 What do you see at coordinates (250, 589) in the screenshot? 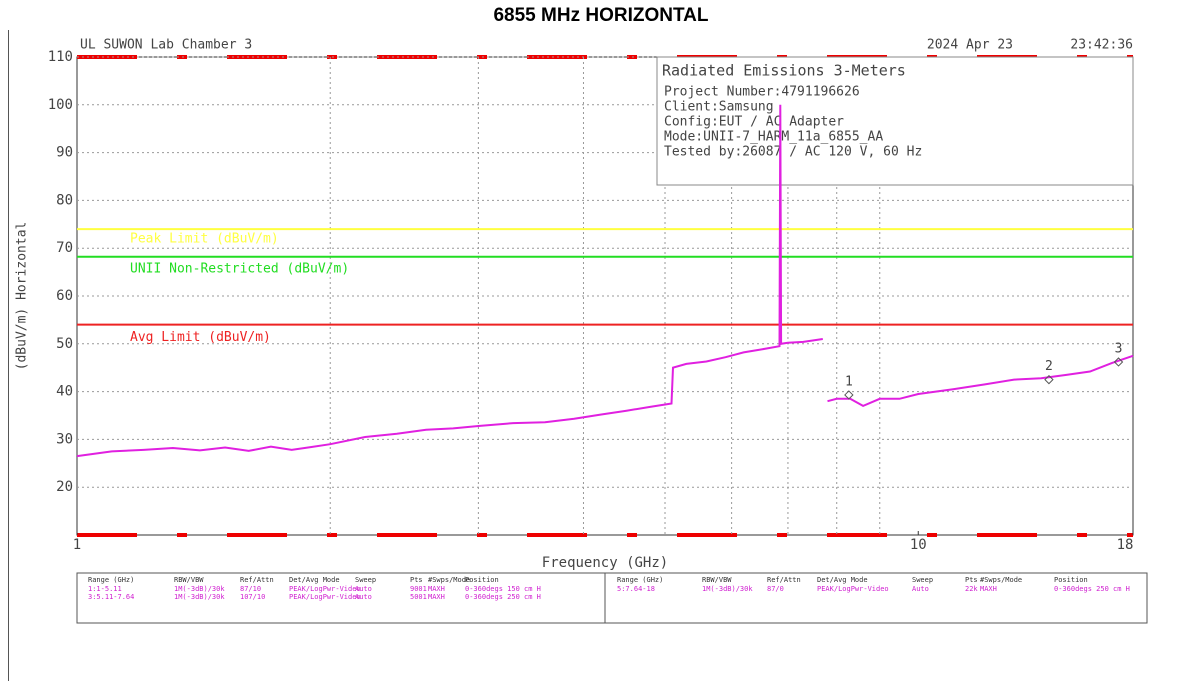
I see `table-cell: 87/10` at bounding box center [250, 589].